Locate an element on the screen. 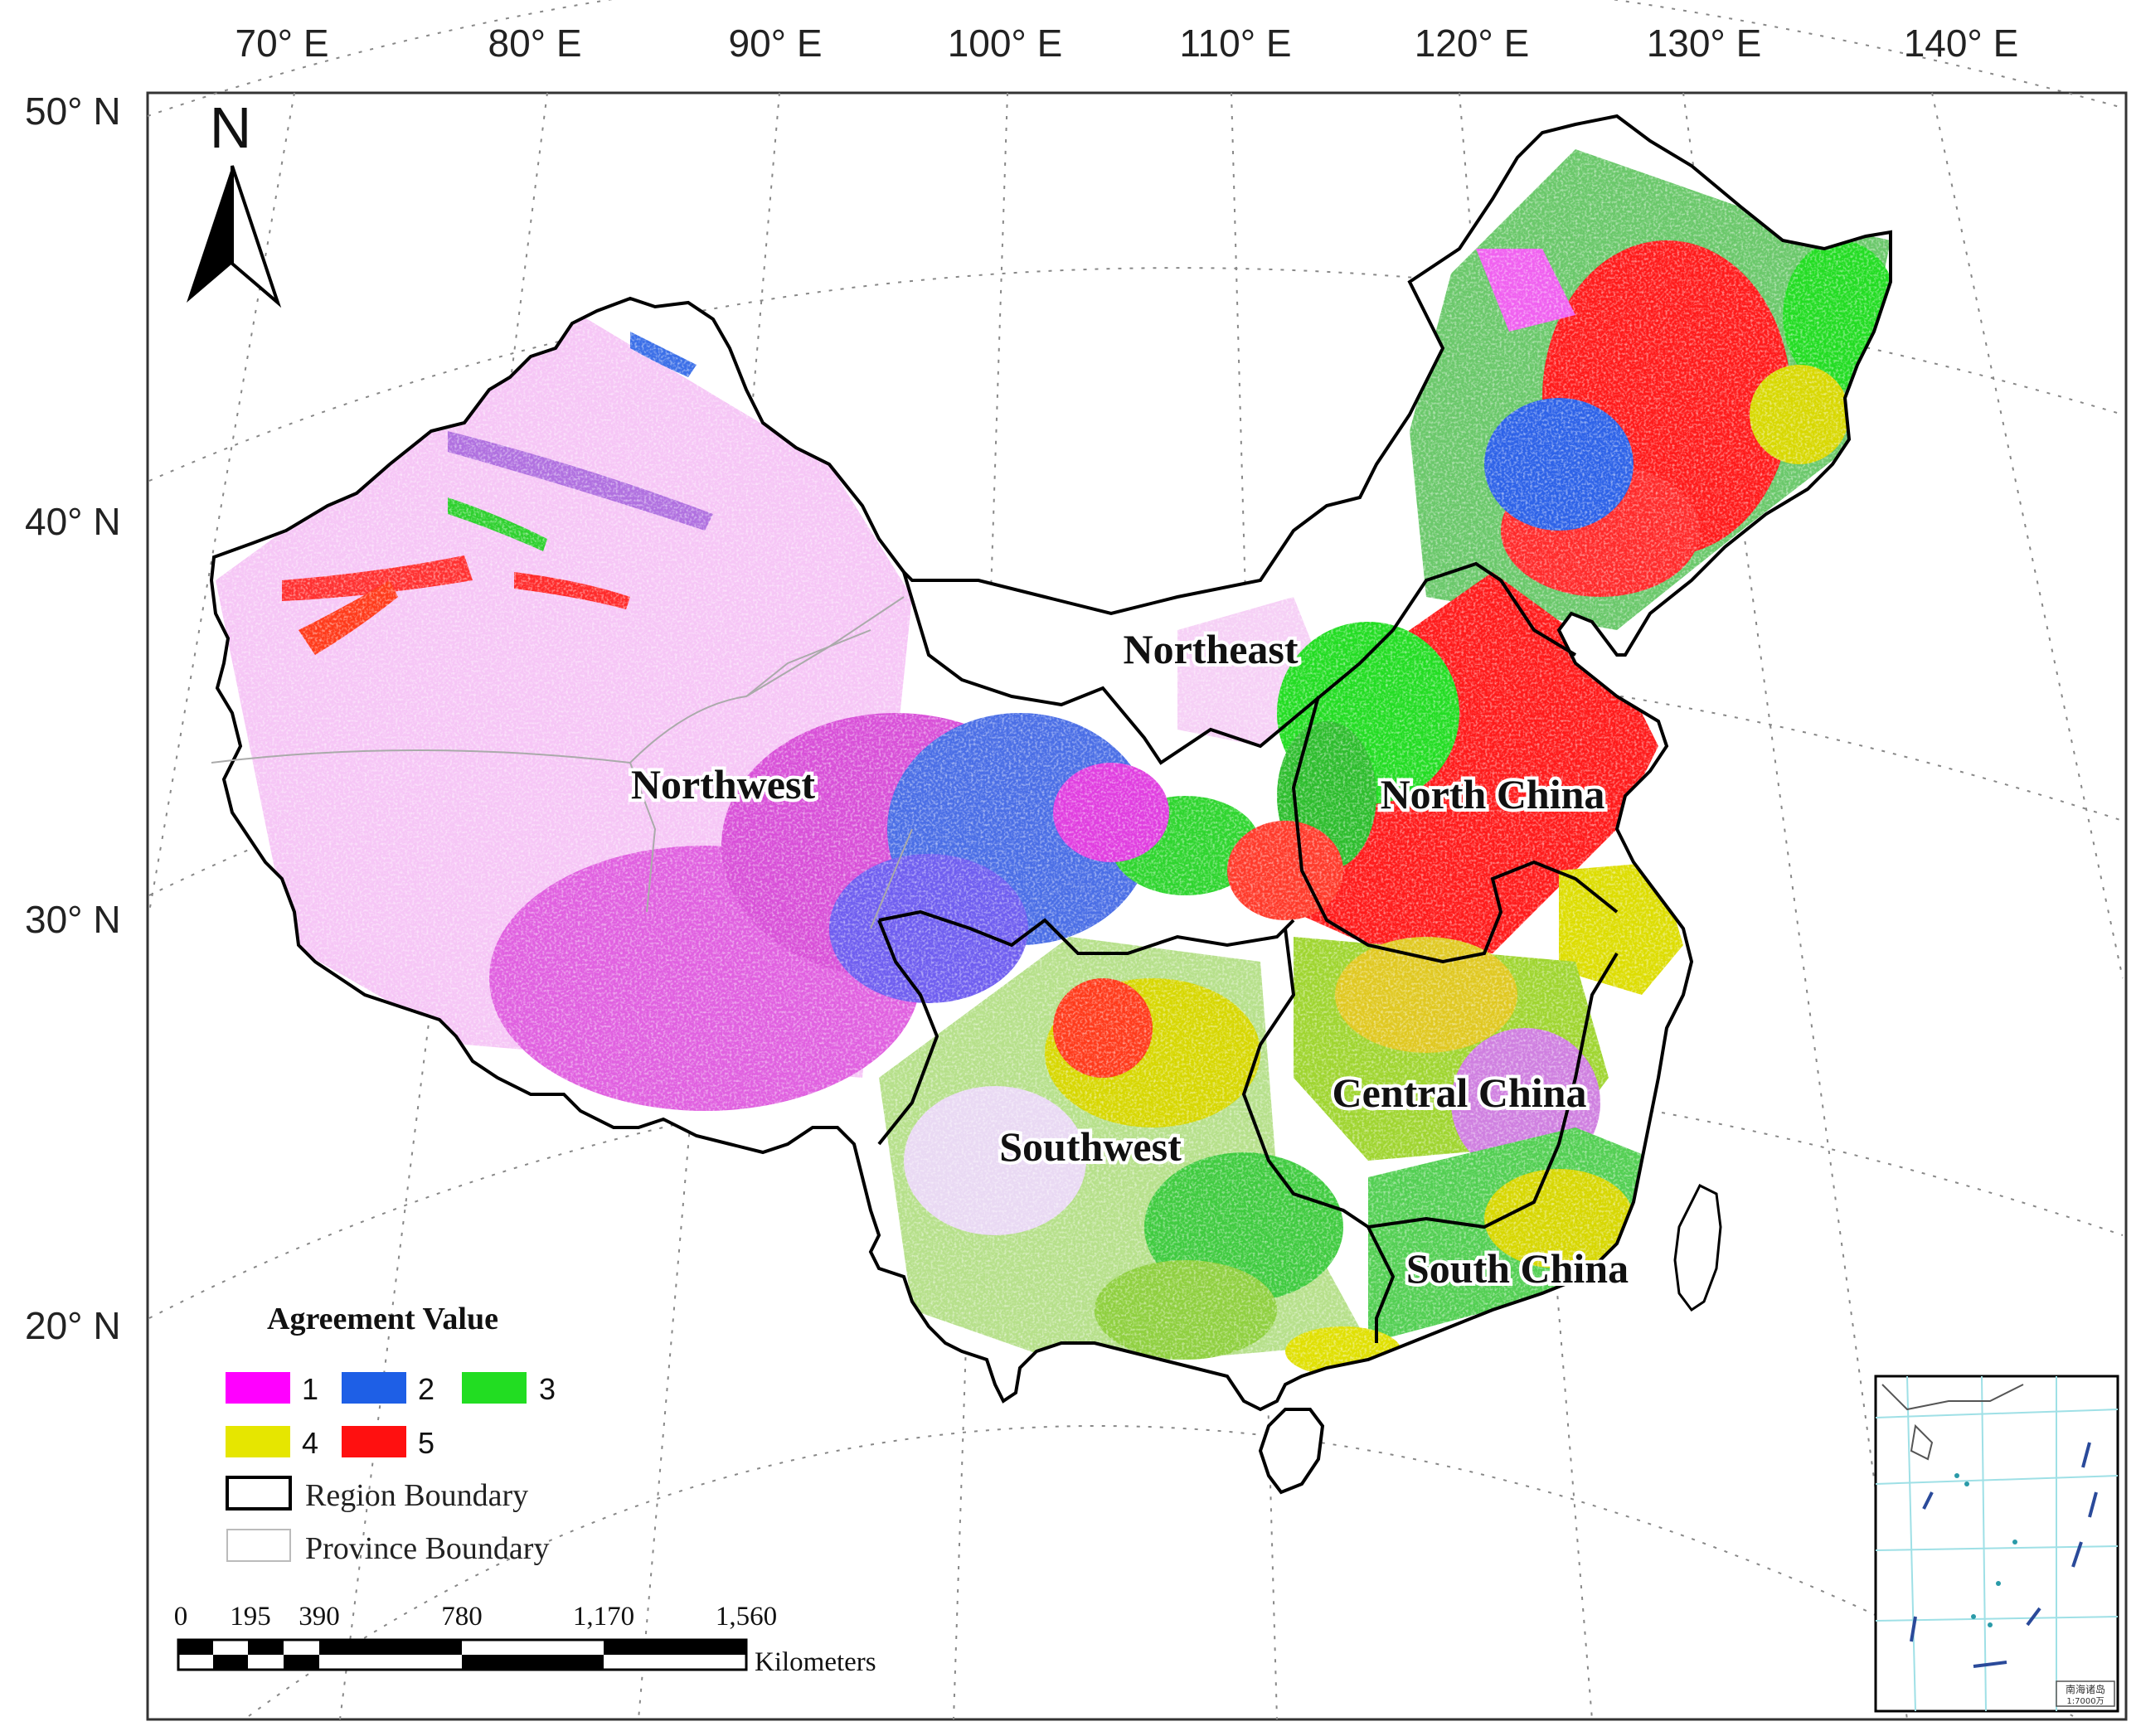 Image resolution: width=2136 pixels, height=1736 pixels. region-label-south-china: South China is located at coordinates (1517, 1268).